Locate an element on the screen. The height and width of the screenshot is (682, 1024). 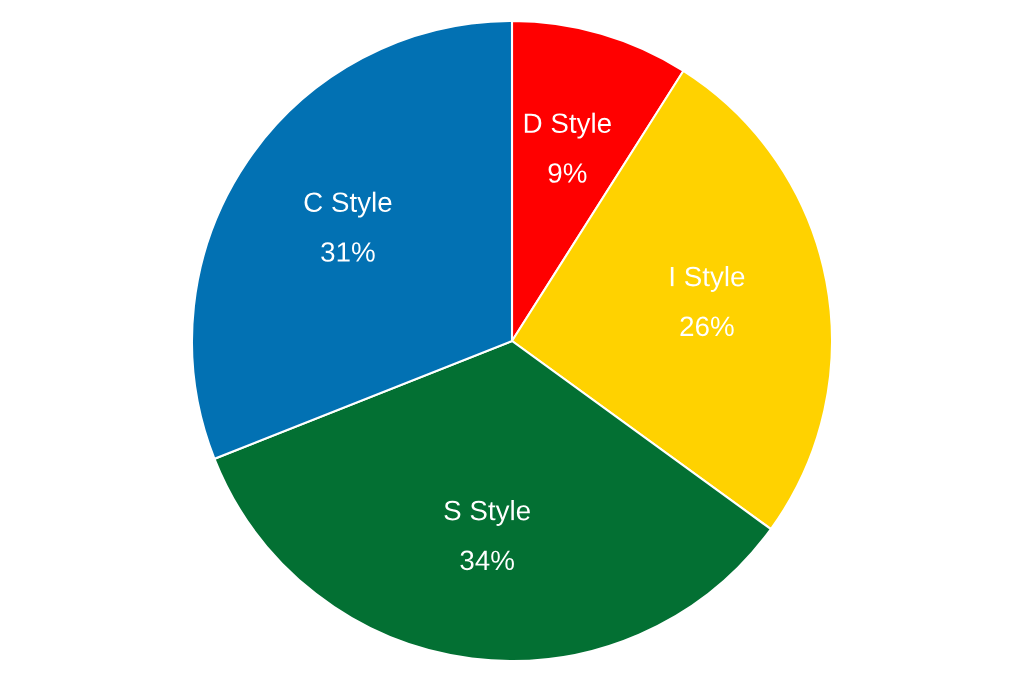
data-label: 31% is located at coordinates (348, 252).